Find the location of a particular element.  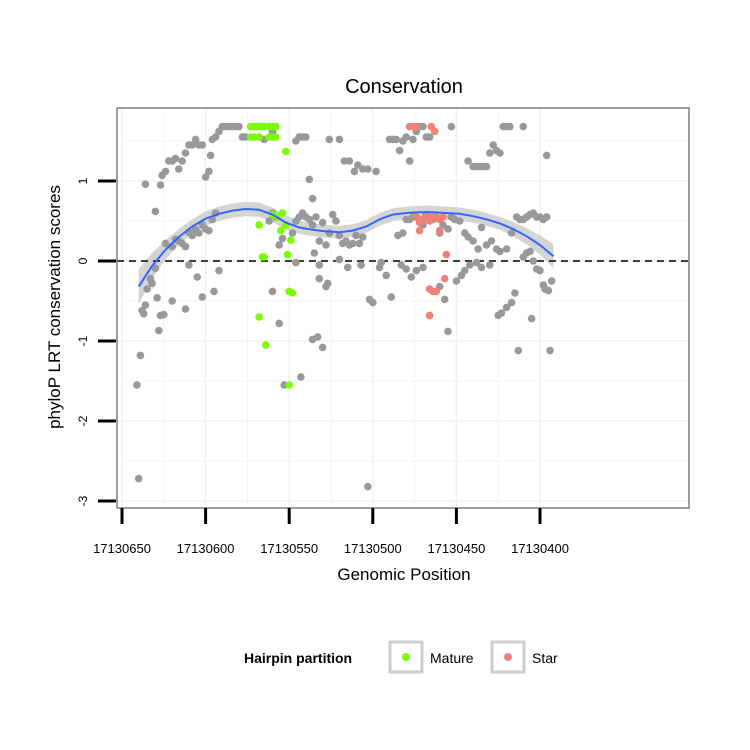

x-axis-title: Genomic Position is located at coordinates (403, 574).